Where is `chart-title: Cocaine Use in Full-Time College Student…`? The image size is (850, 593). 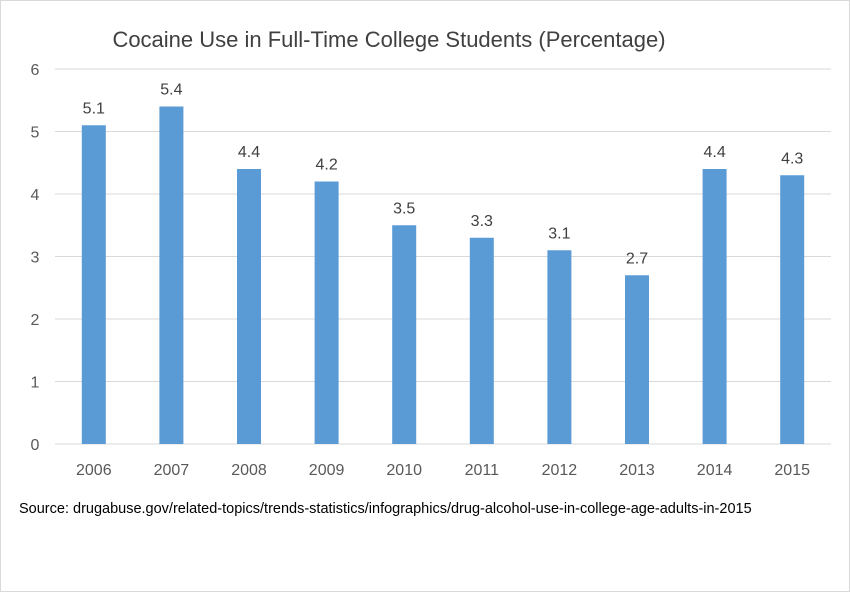 chart-title: Cocaine Use in Full-Time College Student… is located at coordinates (388, 39).